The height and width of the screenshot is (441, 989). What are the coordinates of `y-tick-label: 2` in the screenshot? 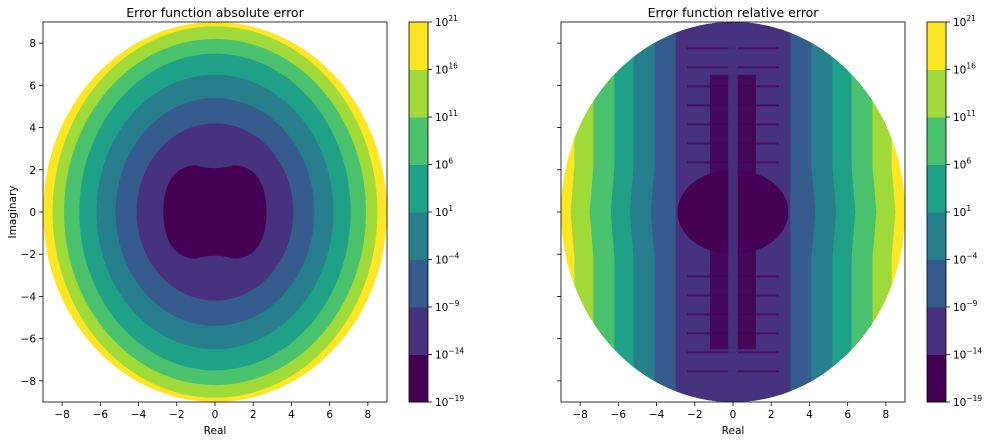 It's located at (32, 171).